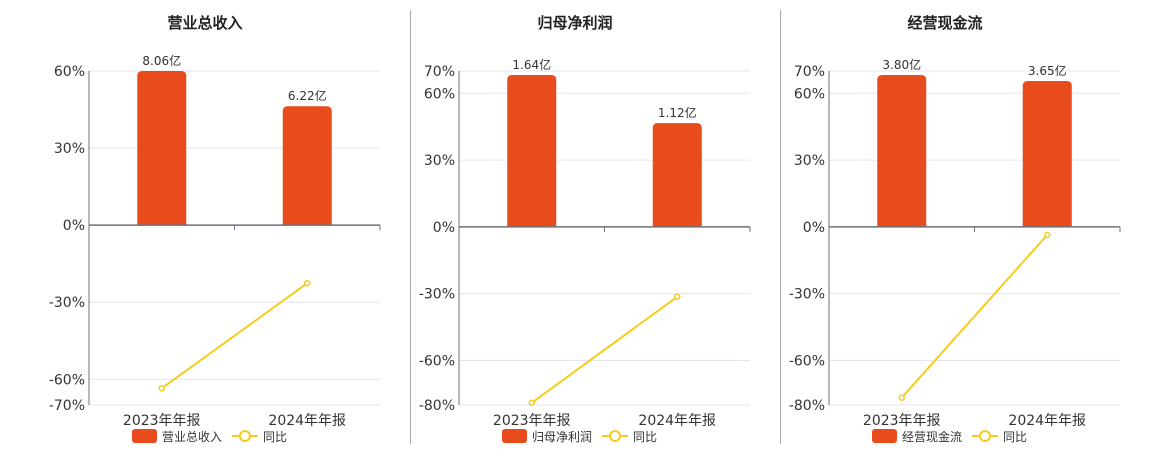  Describe the element at coordinates (161, 60) in the screenshot. I see `bar-data-label: 8.06亿` at that location.